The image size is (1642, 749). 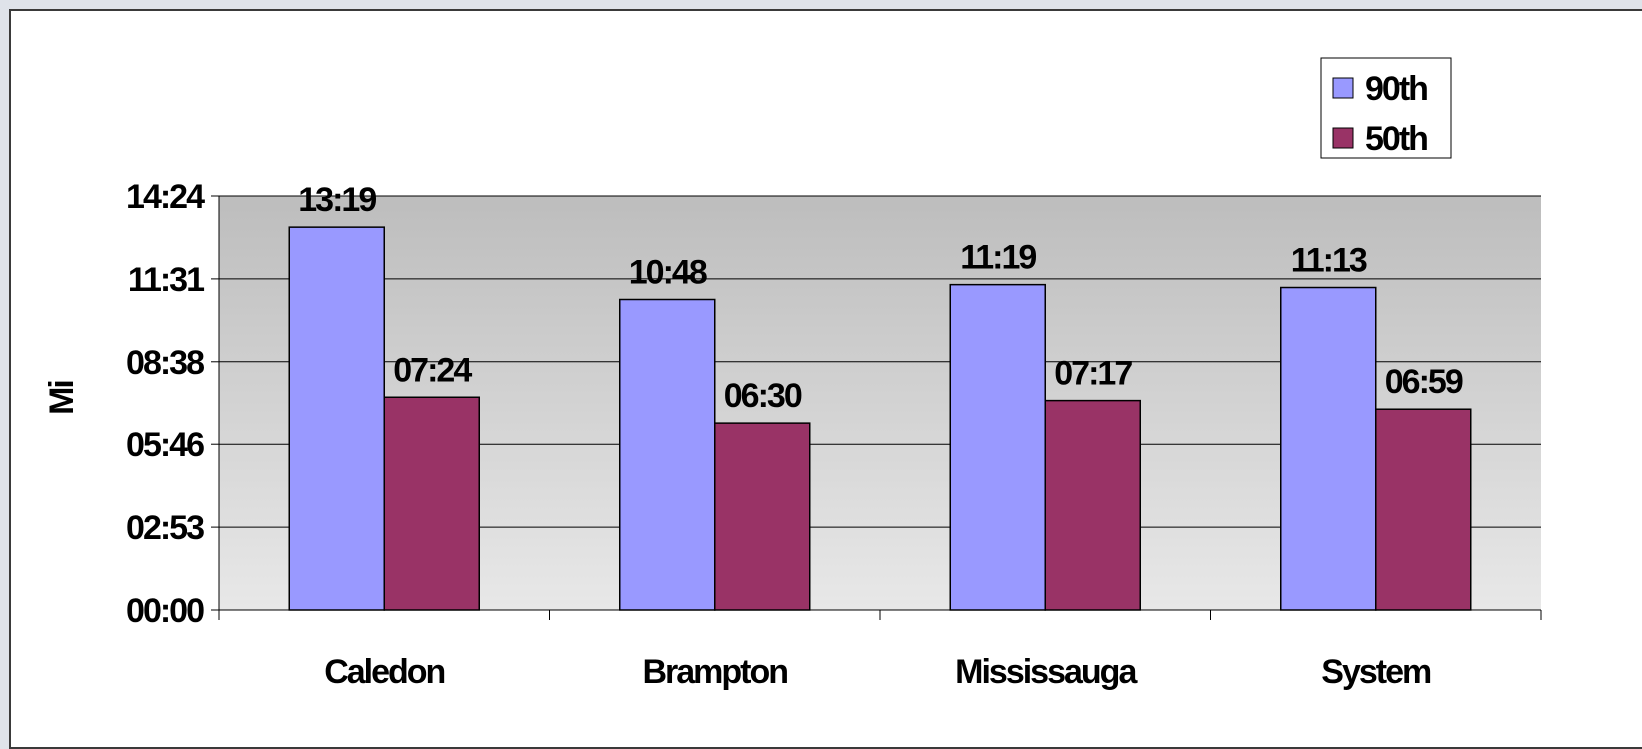 I want to click on data-label: 13:19, so click(x=337, y=200).